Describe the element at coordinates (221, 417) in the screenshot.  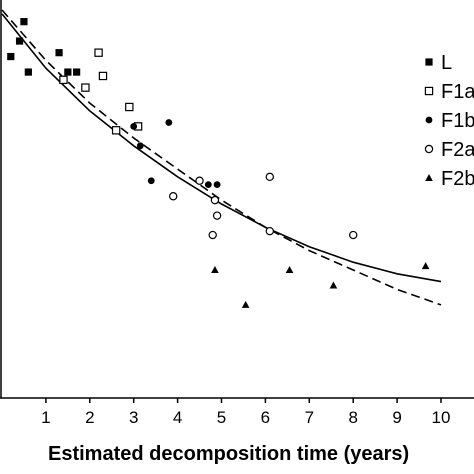
I see `x-tick-label: 5` at that location.